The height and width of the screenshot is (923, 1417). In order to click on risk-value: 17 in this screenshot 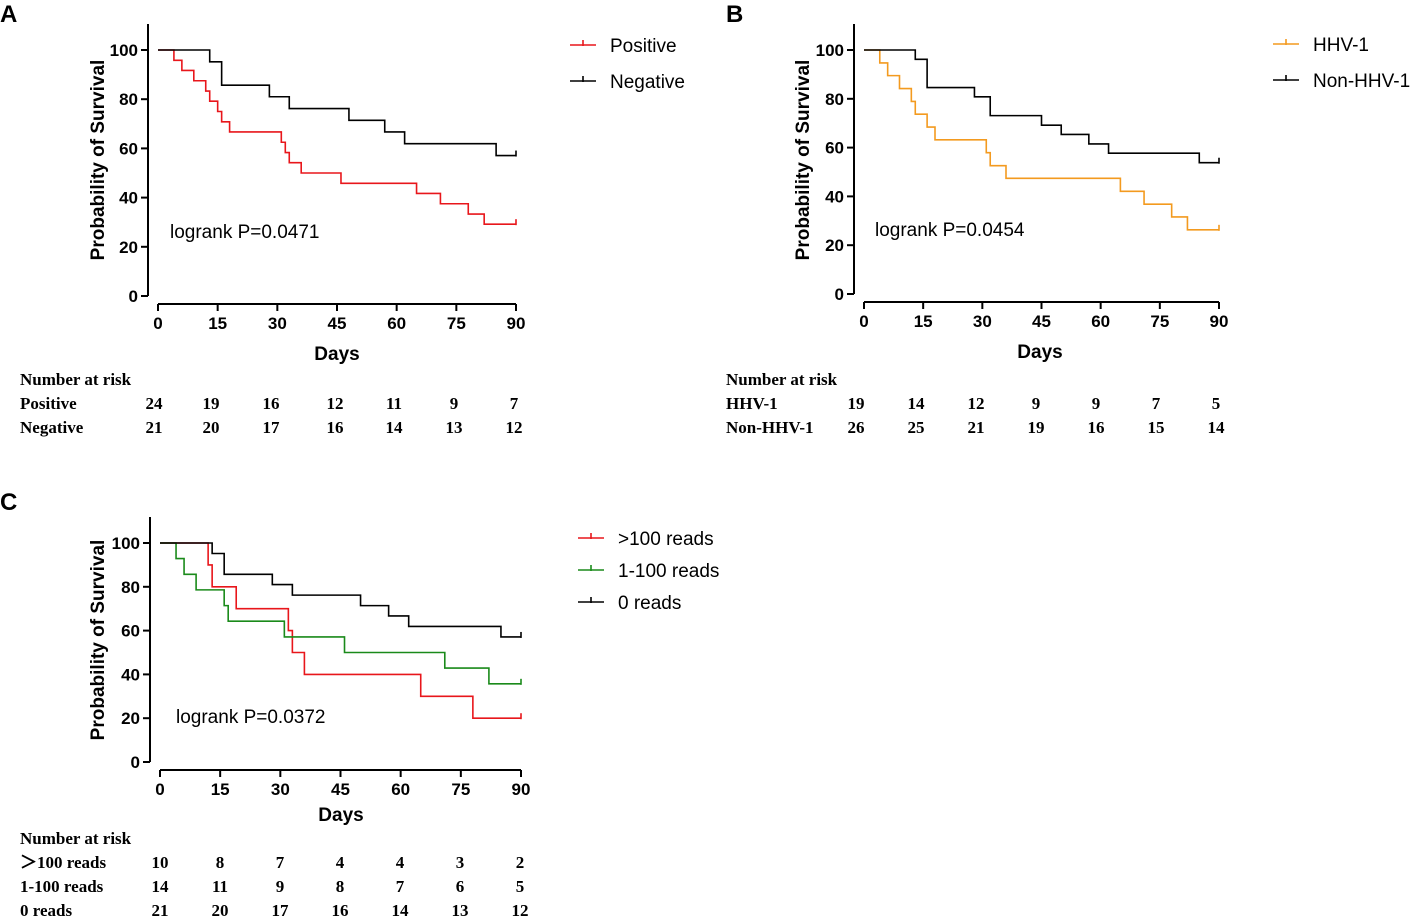, I will do `click(281, 910)`.